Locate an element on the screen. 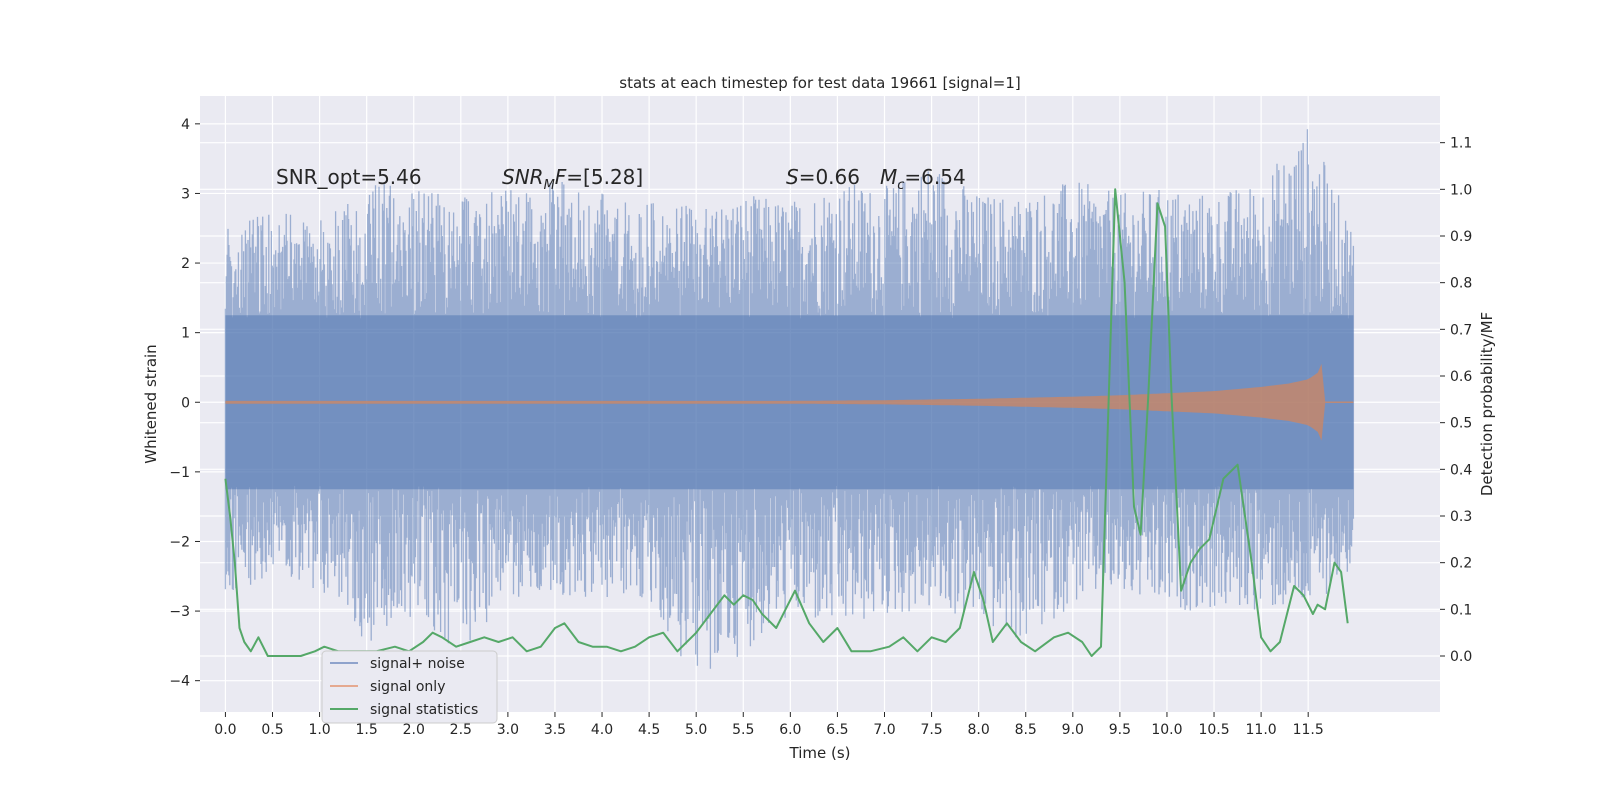 The width and height of the screenshot is (1600, 800). y-axis-left: −4 −3 −2 −1 0 1 2 3 4 is located at coordinates (184, 403).